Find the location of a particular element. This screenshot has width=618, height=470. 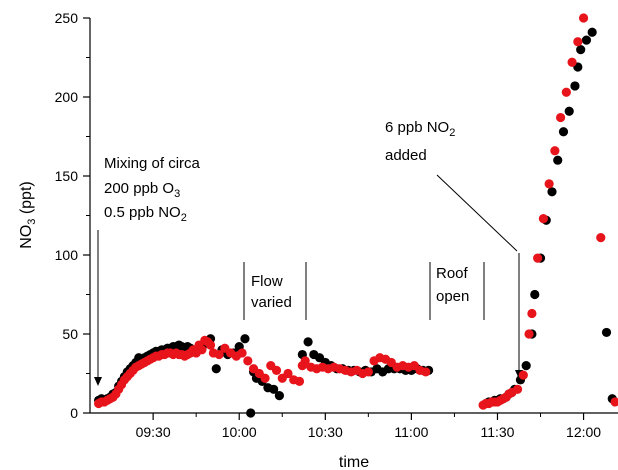

mixing-annotation: Mixing of circa 200 ppb O3 0.5 ppb NO2 is located at coordinates (147, 270).